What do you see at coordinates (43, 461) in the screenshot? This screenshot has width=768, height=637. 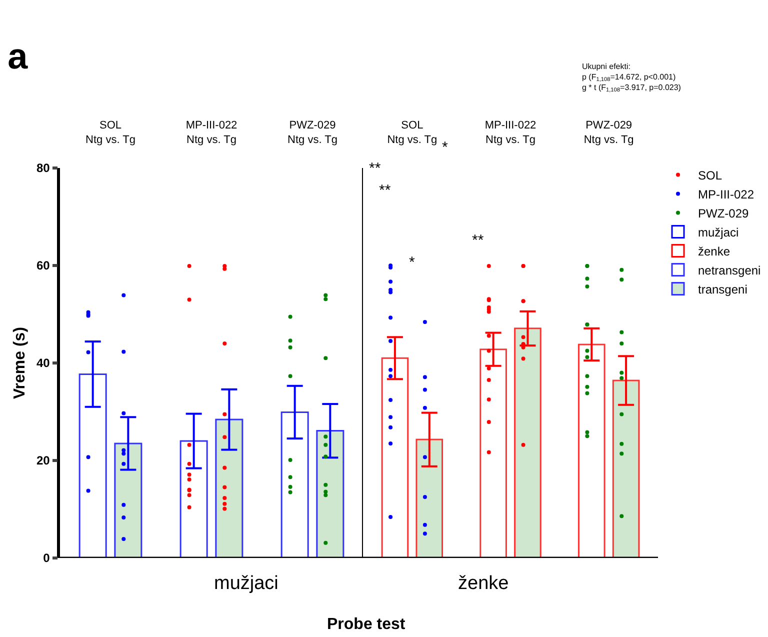 I see `y-tick-label: 20` at bounding box center [43, 461].